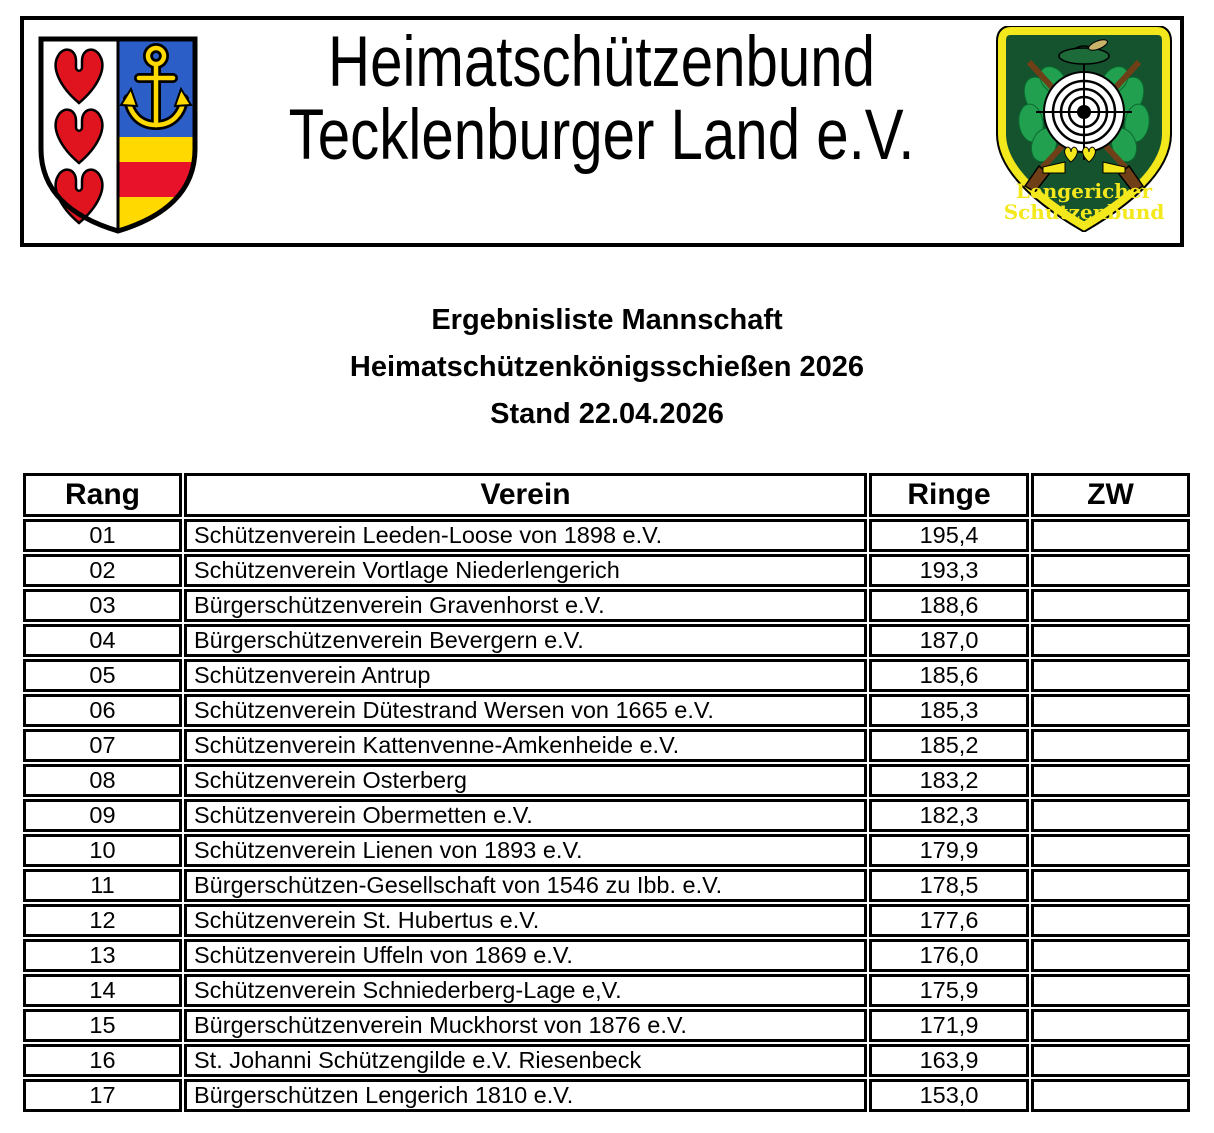 This screenshot has width=1214, height=1133. What do you see at coordinates (1084, 160) in the screenshot?
I see `banner-ornament-icon` at bounding box center [1084, 160].